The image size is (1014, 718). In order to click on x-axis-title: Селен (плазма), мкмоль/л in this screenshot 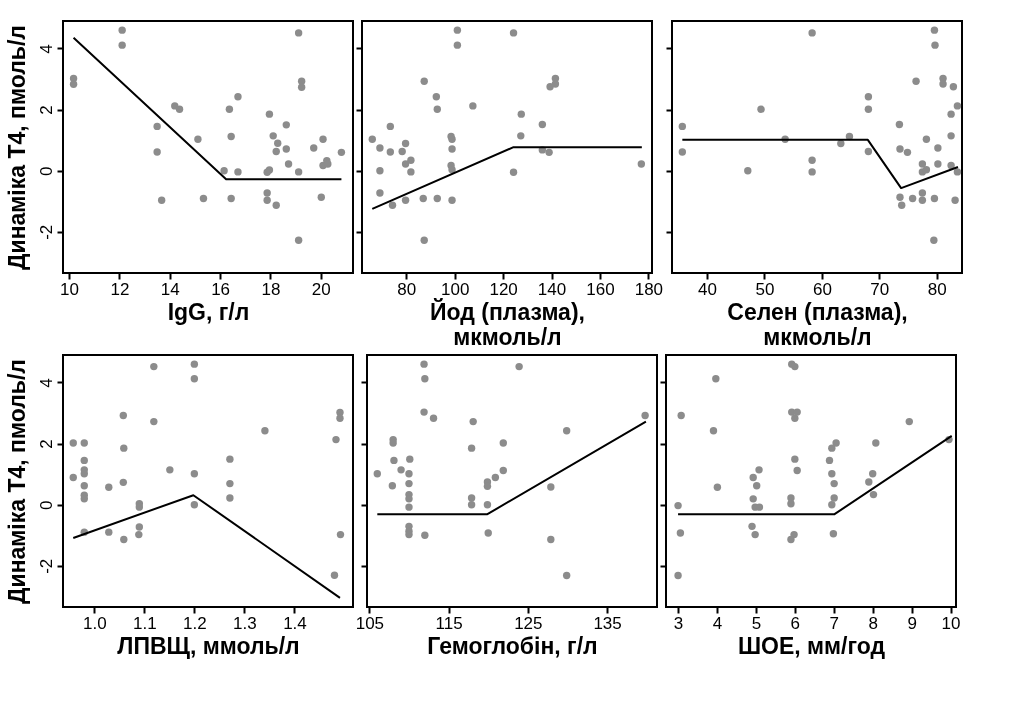, I will do `click(817, 324)`.